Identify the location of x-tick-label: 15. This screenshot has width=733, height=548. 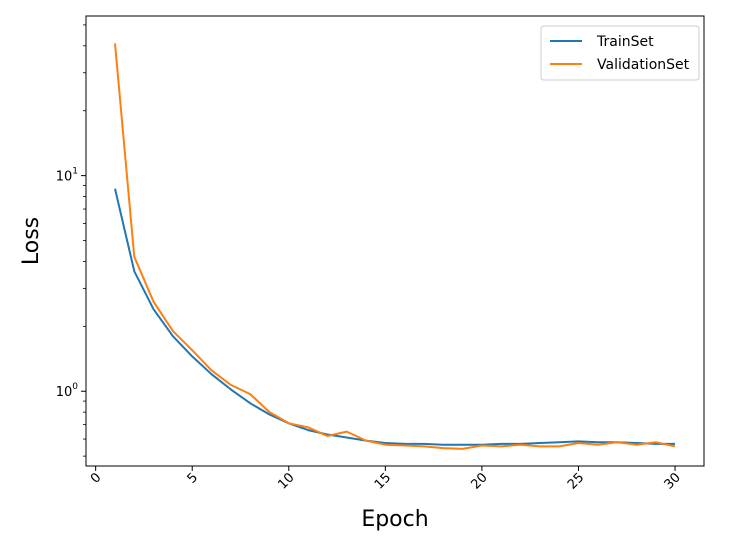
(383, 481).